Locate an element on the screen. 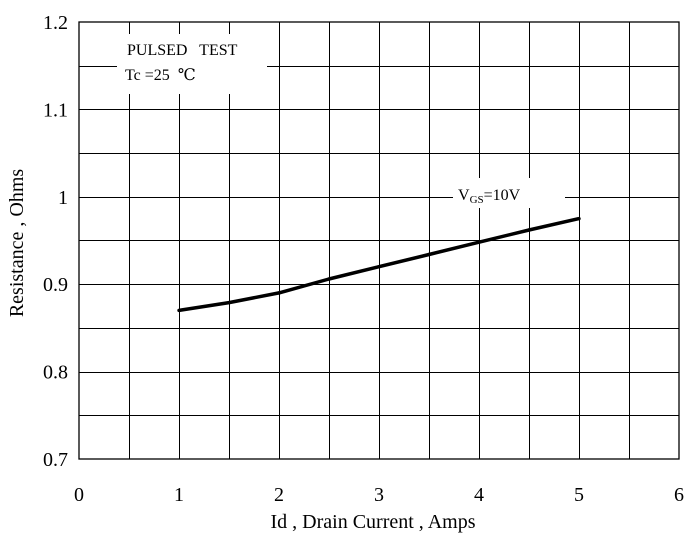 The height and width of the screenshot is (537, 686). x-tick-label: 0 is located at coordinates (79, 495).